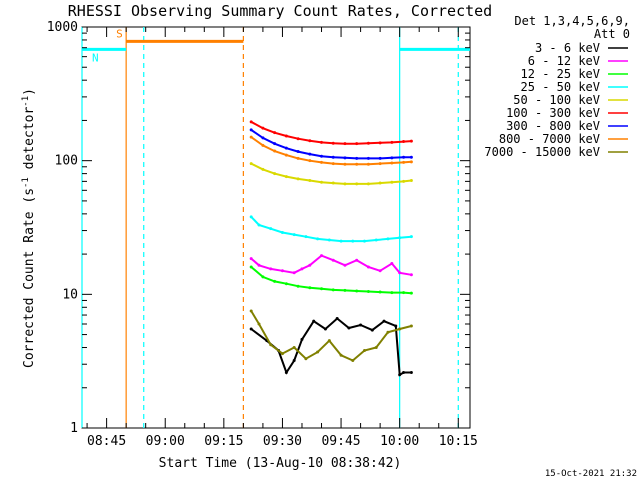 The width and height of the screenshot is (640, 484). I want to click on legend-label: 100 - 300 keV, so click(553, 113).